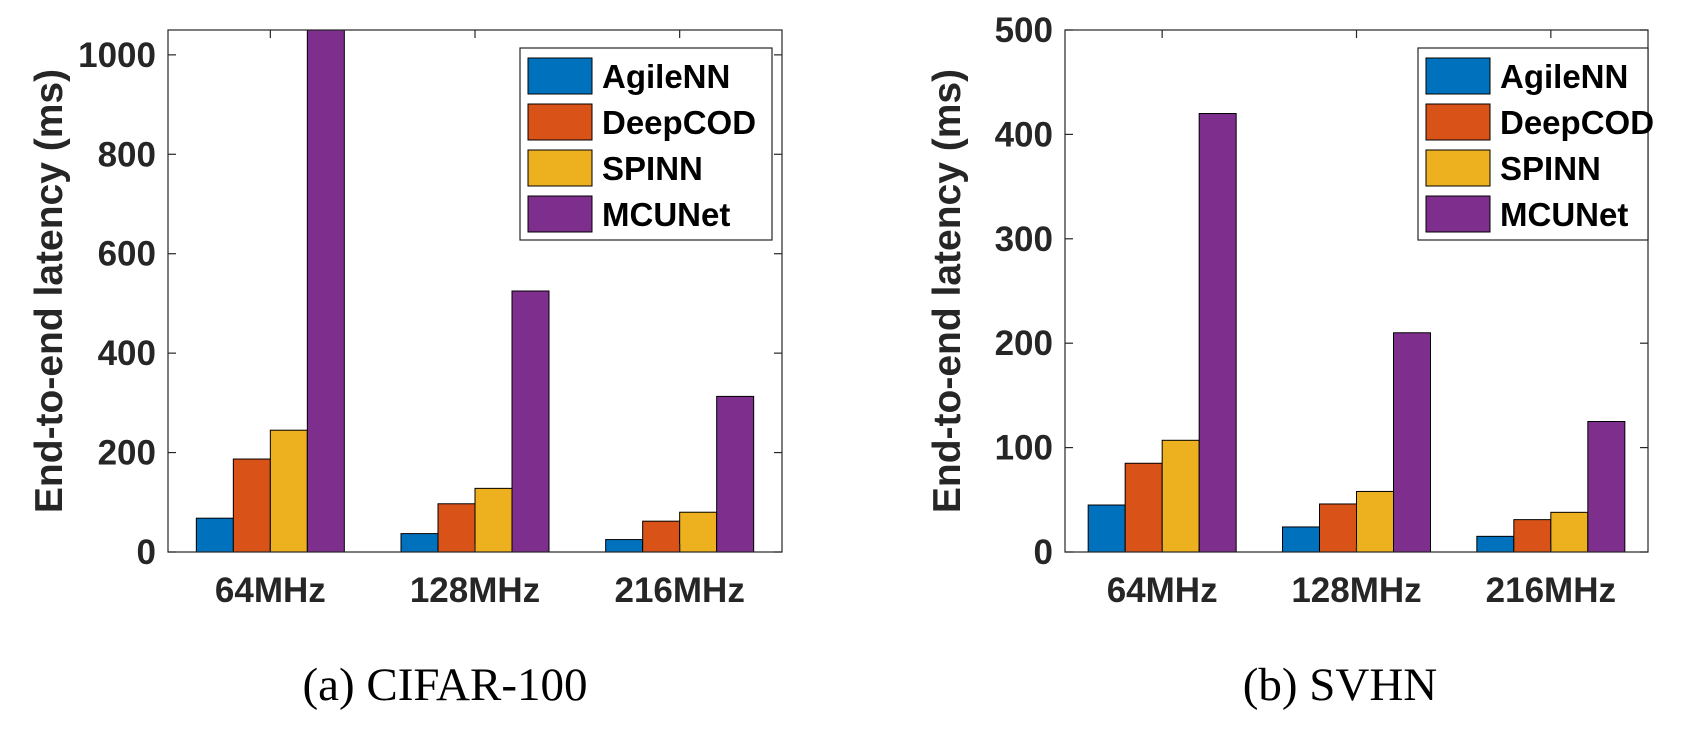 The width and height of the screenshot is (1706, 729). I want to click on y-tick-label: 100, so click(1024, 448).